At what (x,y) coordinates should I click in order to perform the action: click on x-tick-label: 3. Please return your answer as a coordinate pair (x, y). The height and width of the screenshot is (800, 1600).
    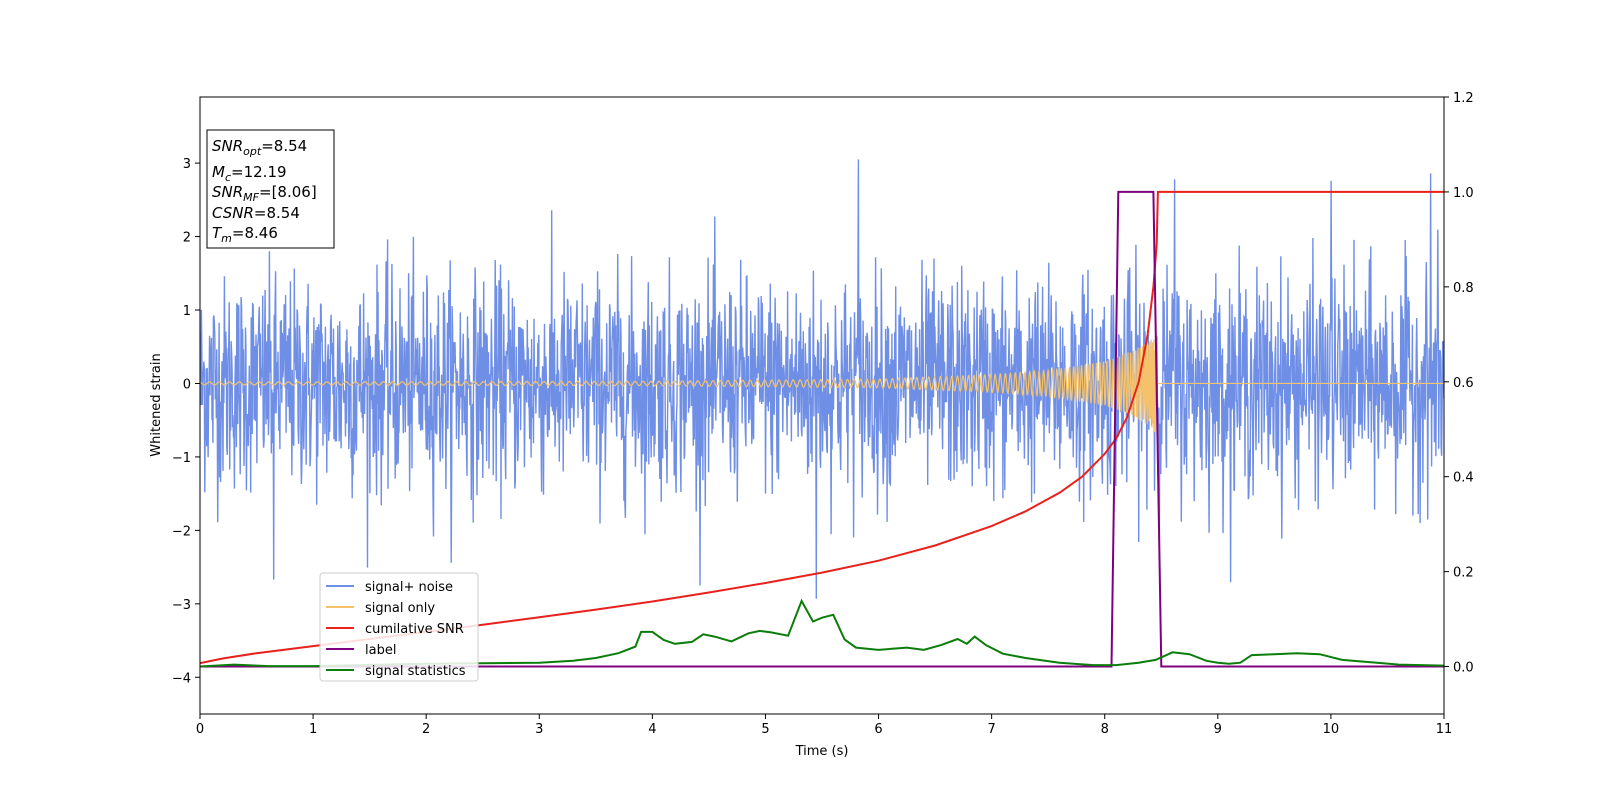
    Looking at the image, I should click on (539, 729).